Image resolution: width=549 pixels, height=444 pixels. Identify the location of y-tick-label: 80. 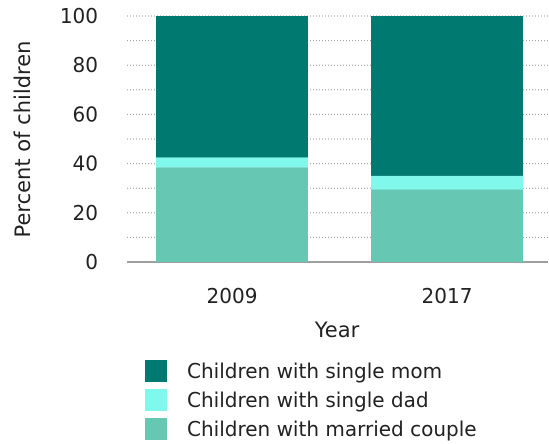
(85, 65).